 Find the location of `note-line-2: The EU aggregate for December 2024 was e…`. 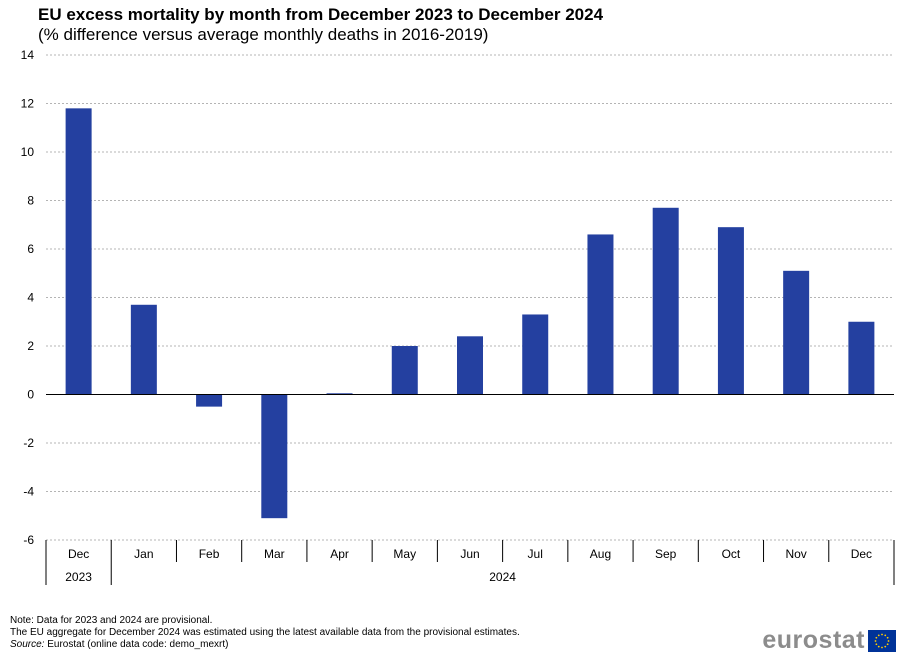

note-line-2: The EU aggregate for December 2024 was e… is located at coordinates (265, 632).